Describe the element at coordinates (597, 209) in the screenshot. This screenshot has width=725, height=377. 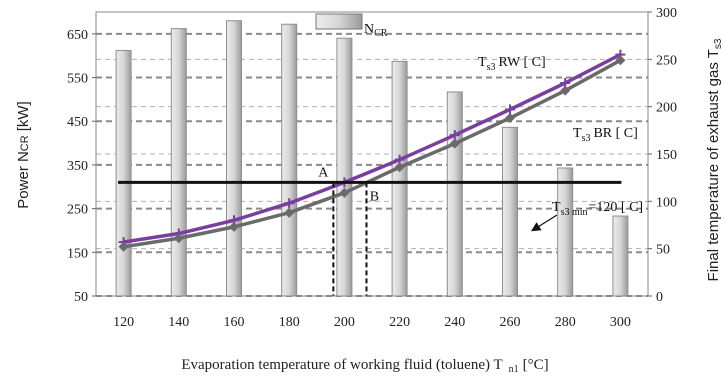
I see `hline-label: Ts3 min=120 [ C]` at that location.